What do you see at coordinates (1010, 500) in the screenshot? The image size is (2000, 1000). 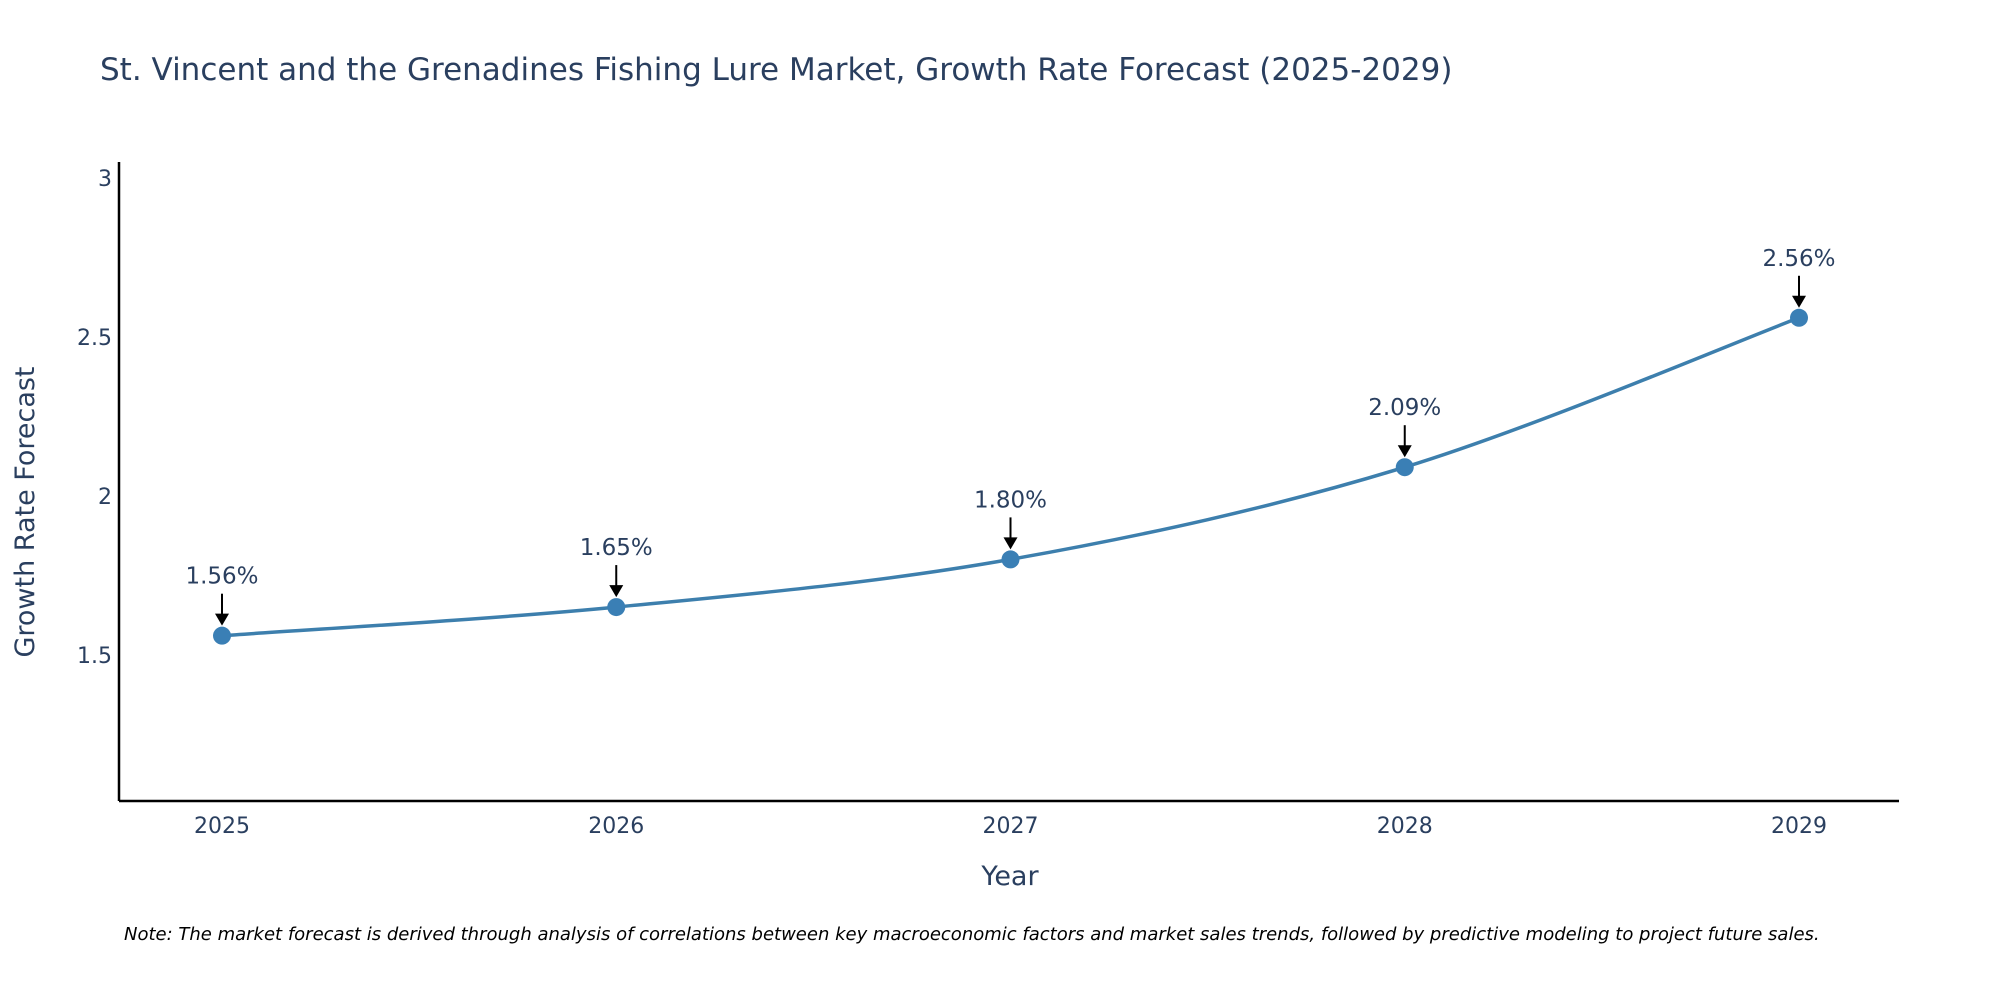 I see `data-label: 1.80%` at bounding box center [1010, 500].